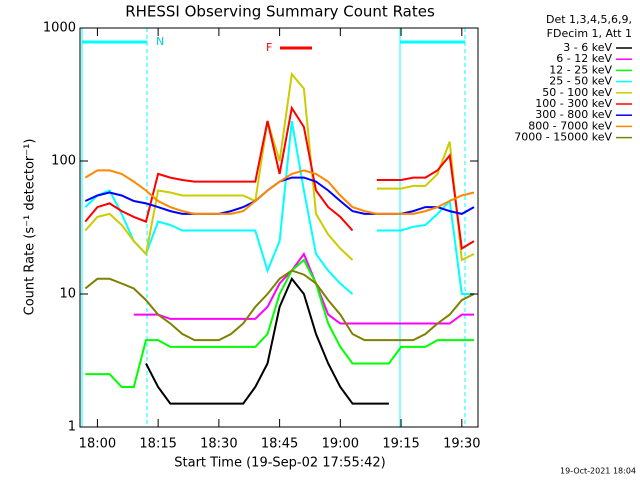 Image resolution: width=640 pixels, height=480 pixels. Describe the element at coordinates (598, 471) in the screenshot. I see `timestamp: 19-Oct-2021 18:04` at that location.